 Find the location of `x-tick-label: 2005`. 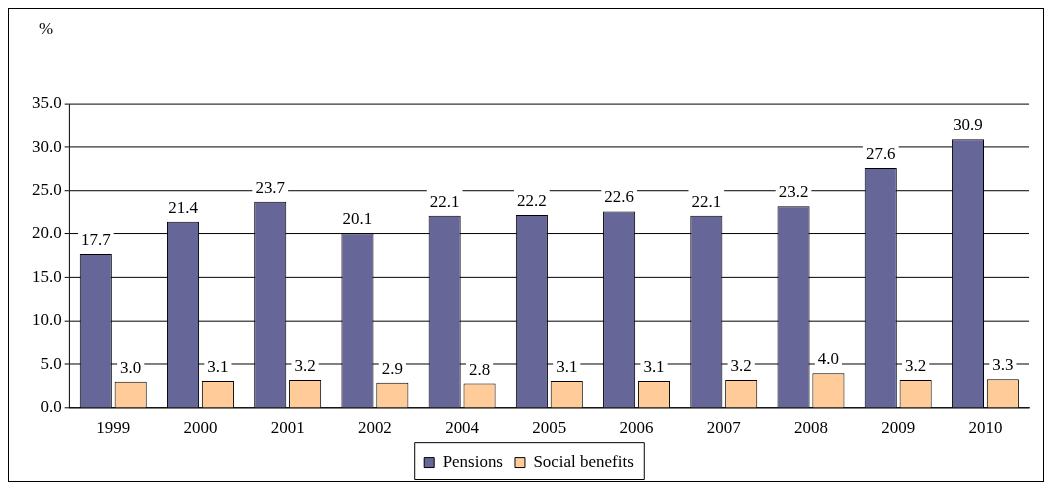

x-tick-label: 2005 is located at coordinates (549, 428).